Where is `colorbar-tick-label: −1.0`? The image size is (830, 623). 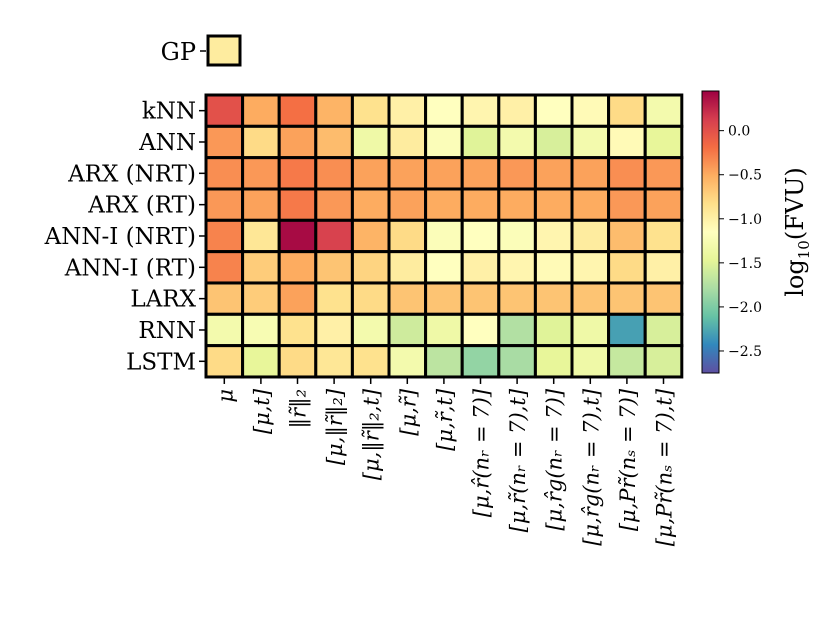 colorbar-tick-label: −1.0 is located at coordinates (745, 220).